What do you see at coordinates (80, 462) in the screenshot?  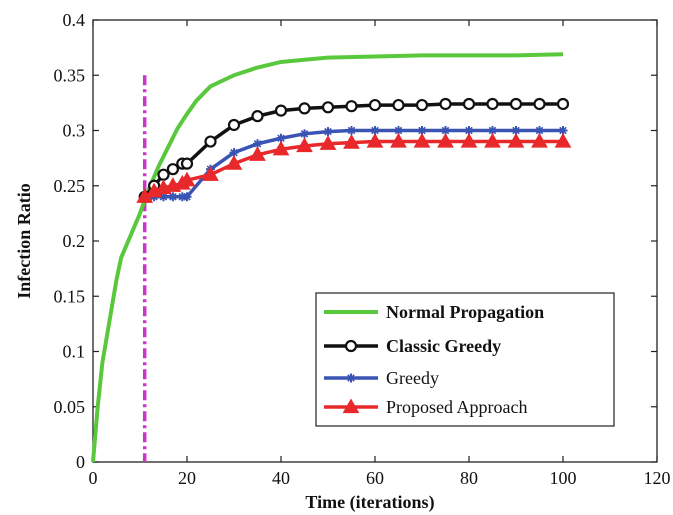 I see `y-tick-label: 0` at bounding box center [80, 462].